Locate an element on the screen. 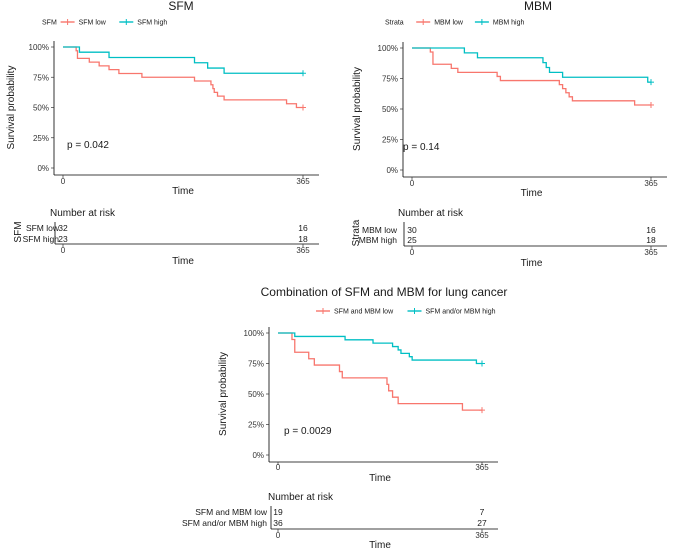  sfm-risk-x-label: Time is located at coordinates (183, 261).